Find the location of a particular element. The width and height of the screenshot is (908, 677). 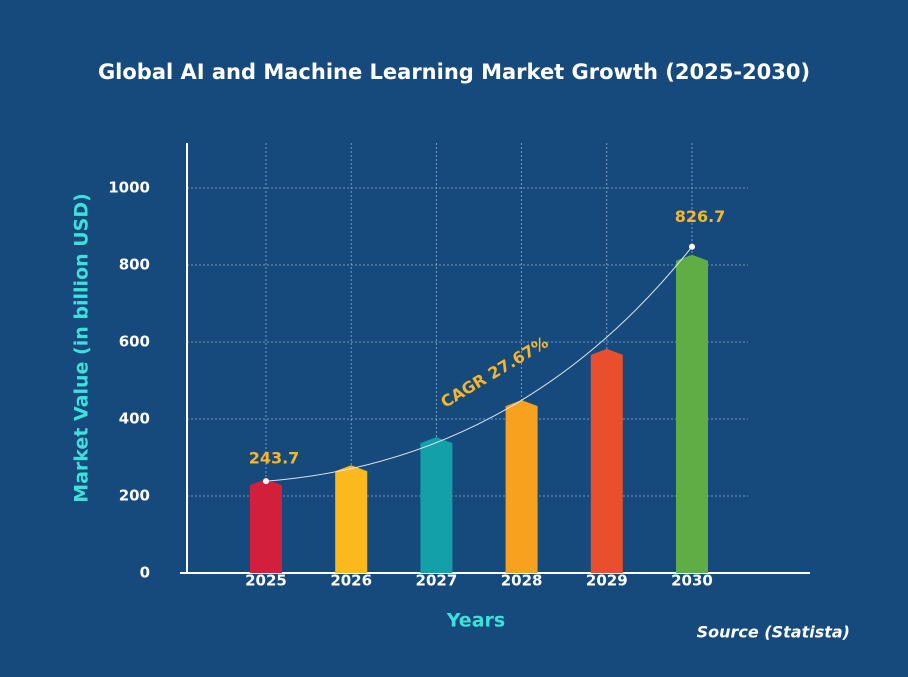

y-tick-label: 600 is located at coordinates (134, 342).